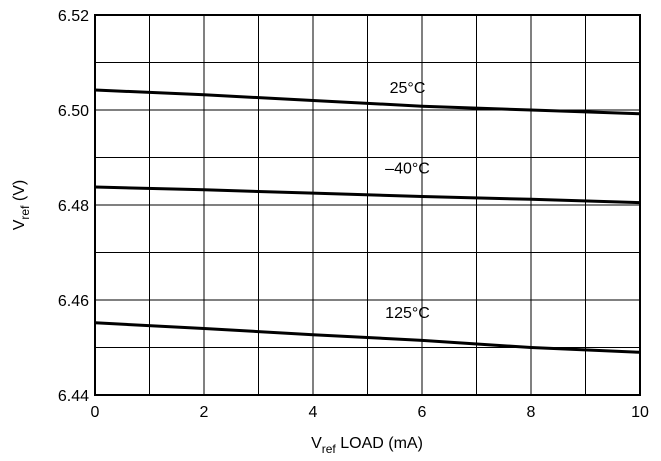 This screenshot has width=661, height=461. Describe the element at coordinates (19, 224) in the screenshot. I see `y-axis-title-main: V` at that location.